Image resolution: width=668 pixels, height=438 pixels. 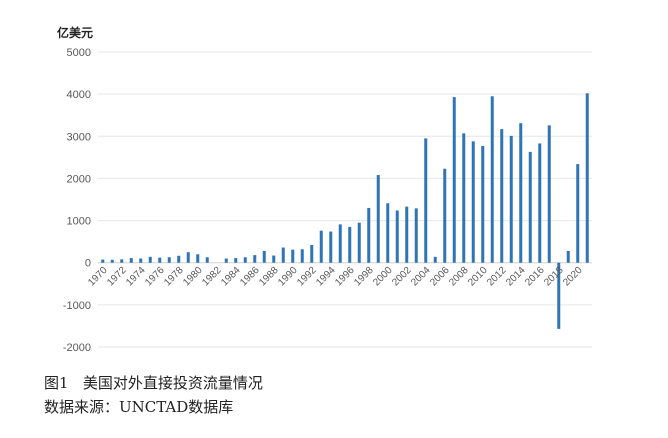 I want to click on x-tick-label: 2014, so click(x=516, y=277).